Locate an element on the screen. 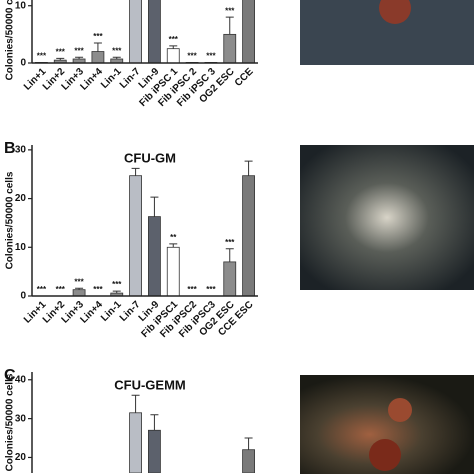 Image resolution: width=474 pixels, height=474 pixels. panel-label: B is located at coordinates (10, 148).